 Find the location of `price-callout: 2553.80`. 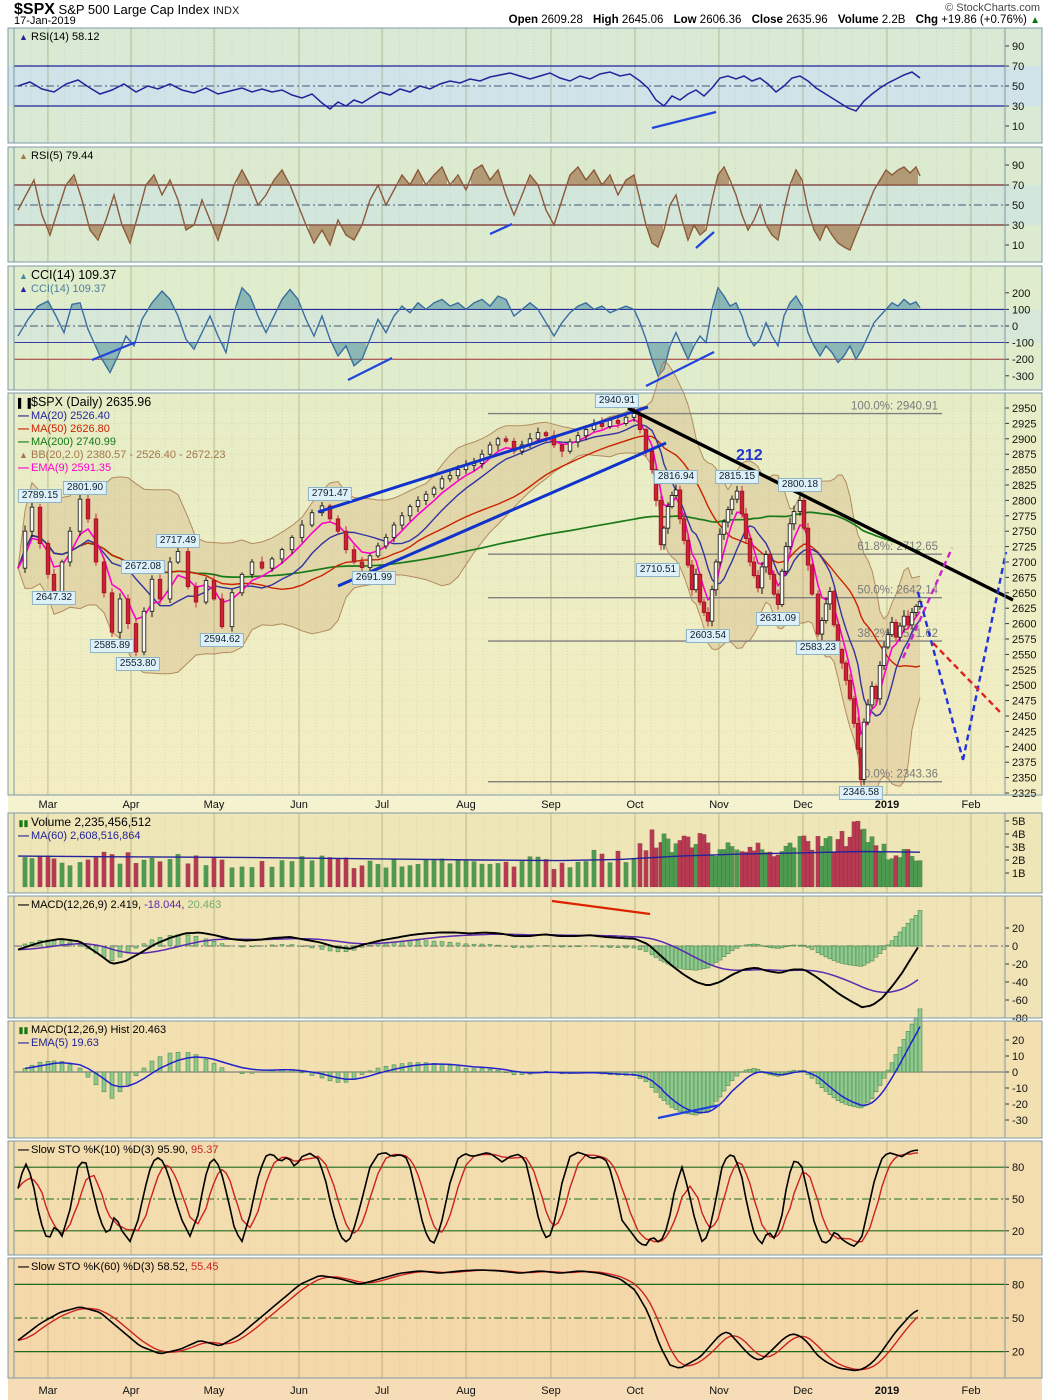

price-callout: 2553.80 is located at coordinates (138, 664).